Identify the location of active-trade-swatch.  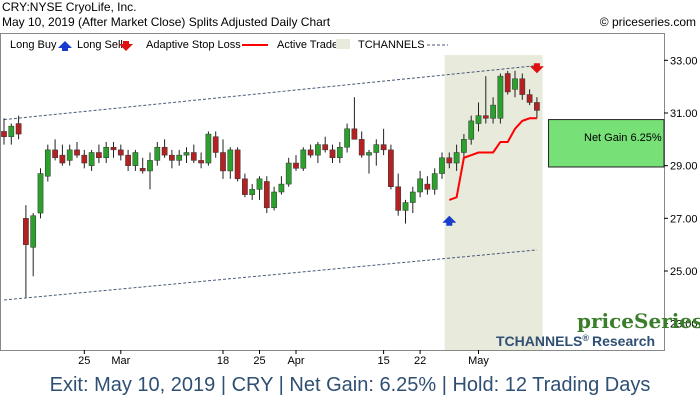
(343, 44).